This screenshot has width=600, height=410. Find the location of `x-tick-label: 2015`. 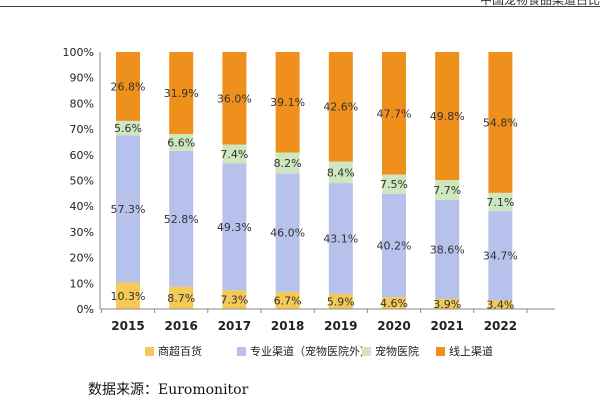

x-tick-label: 2015 is located at coordinates (127, 326).